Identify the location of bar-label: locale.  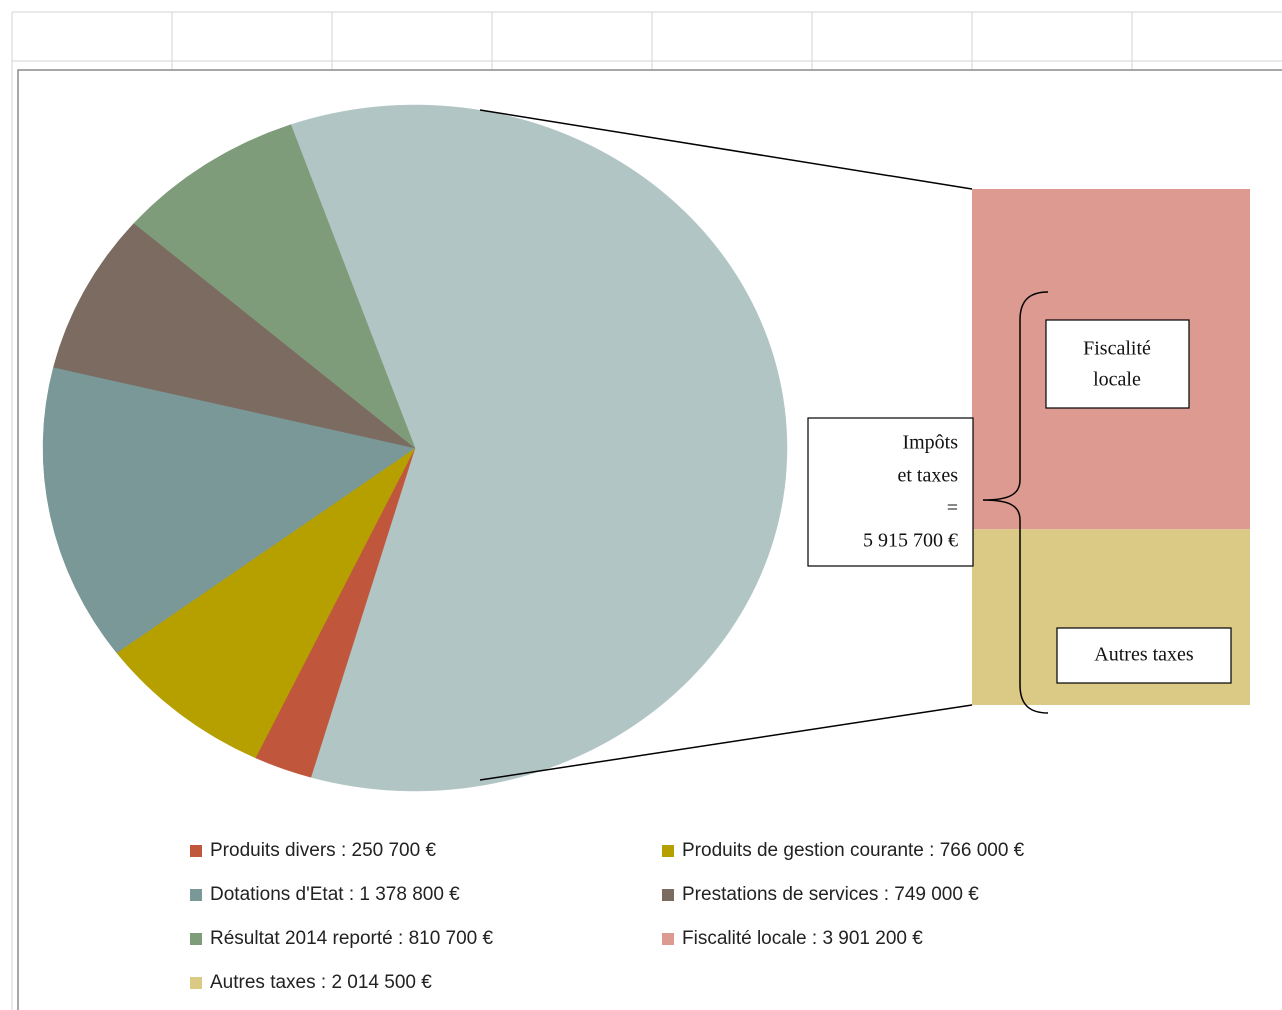
(1117, 380).